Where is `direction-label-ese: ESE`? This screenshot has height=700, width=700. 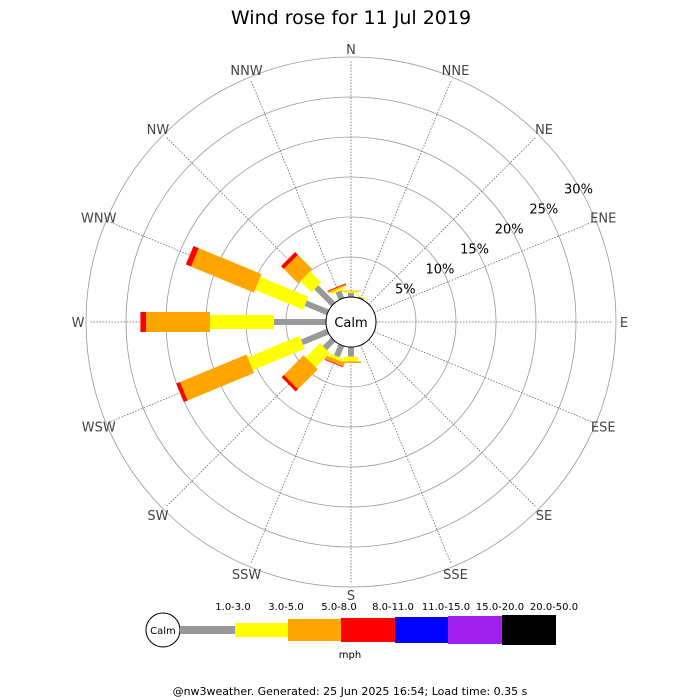 direction-label-ese: ESE is located at coordinates (603, 427).